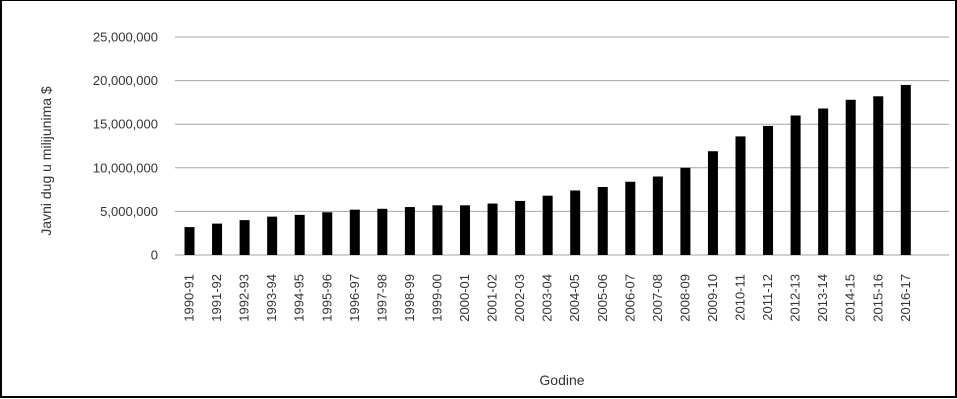 This screenshot has width=957, height=399. I want to click on x-tick-label: 1997-98, so click(381, 298).